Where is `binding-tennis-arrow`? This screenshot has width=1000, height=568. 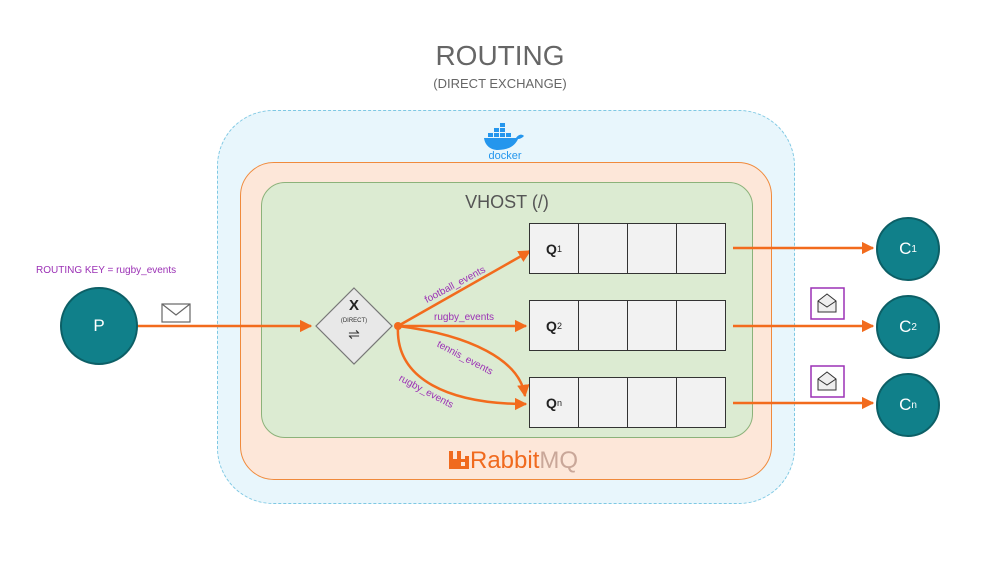
binding-tennis-arrow is located at coordinates (463, 361).